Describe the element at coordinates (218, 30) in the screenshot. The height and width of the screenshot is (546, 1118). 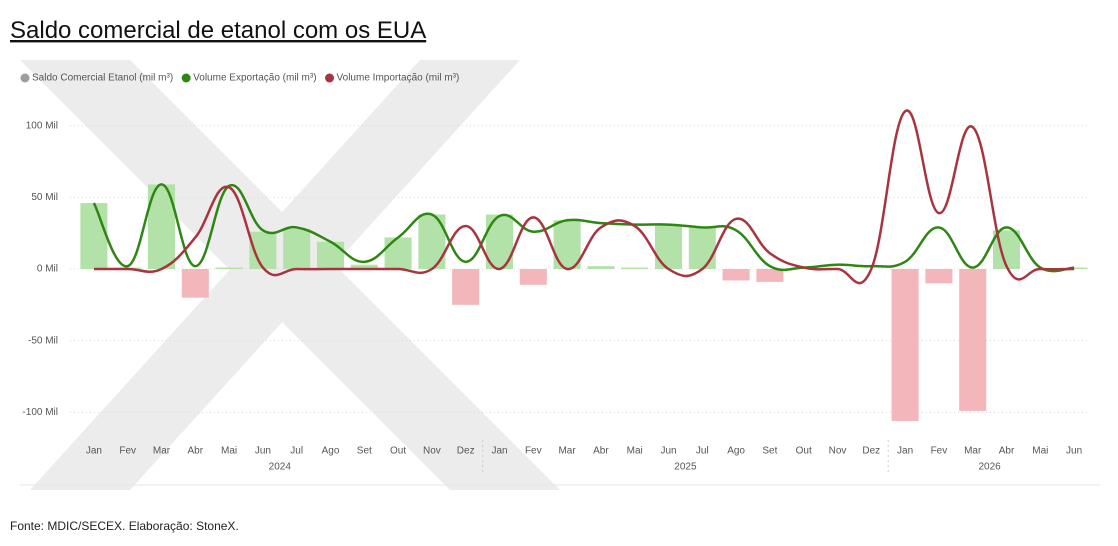
I see `chart-title: Saldo comercial de etanol com os EUA` at that location.